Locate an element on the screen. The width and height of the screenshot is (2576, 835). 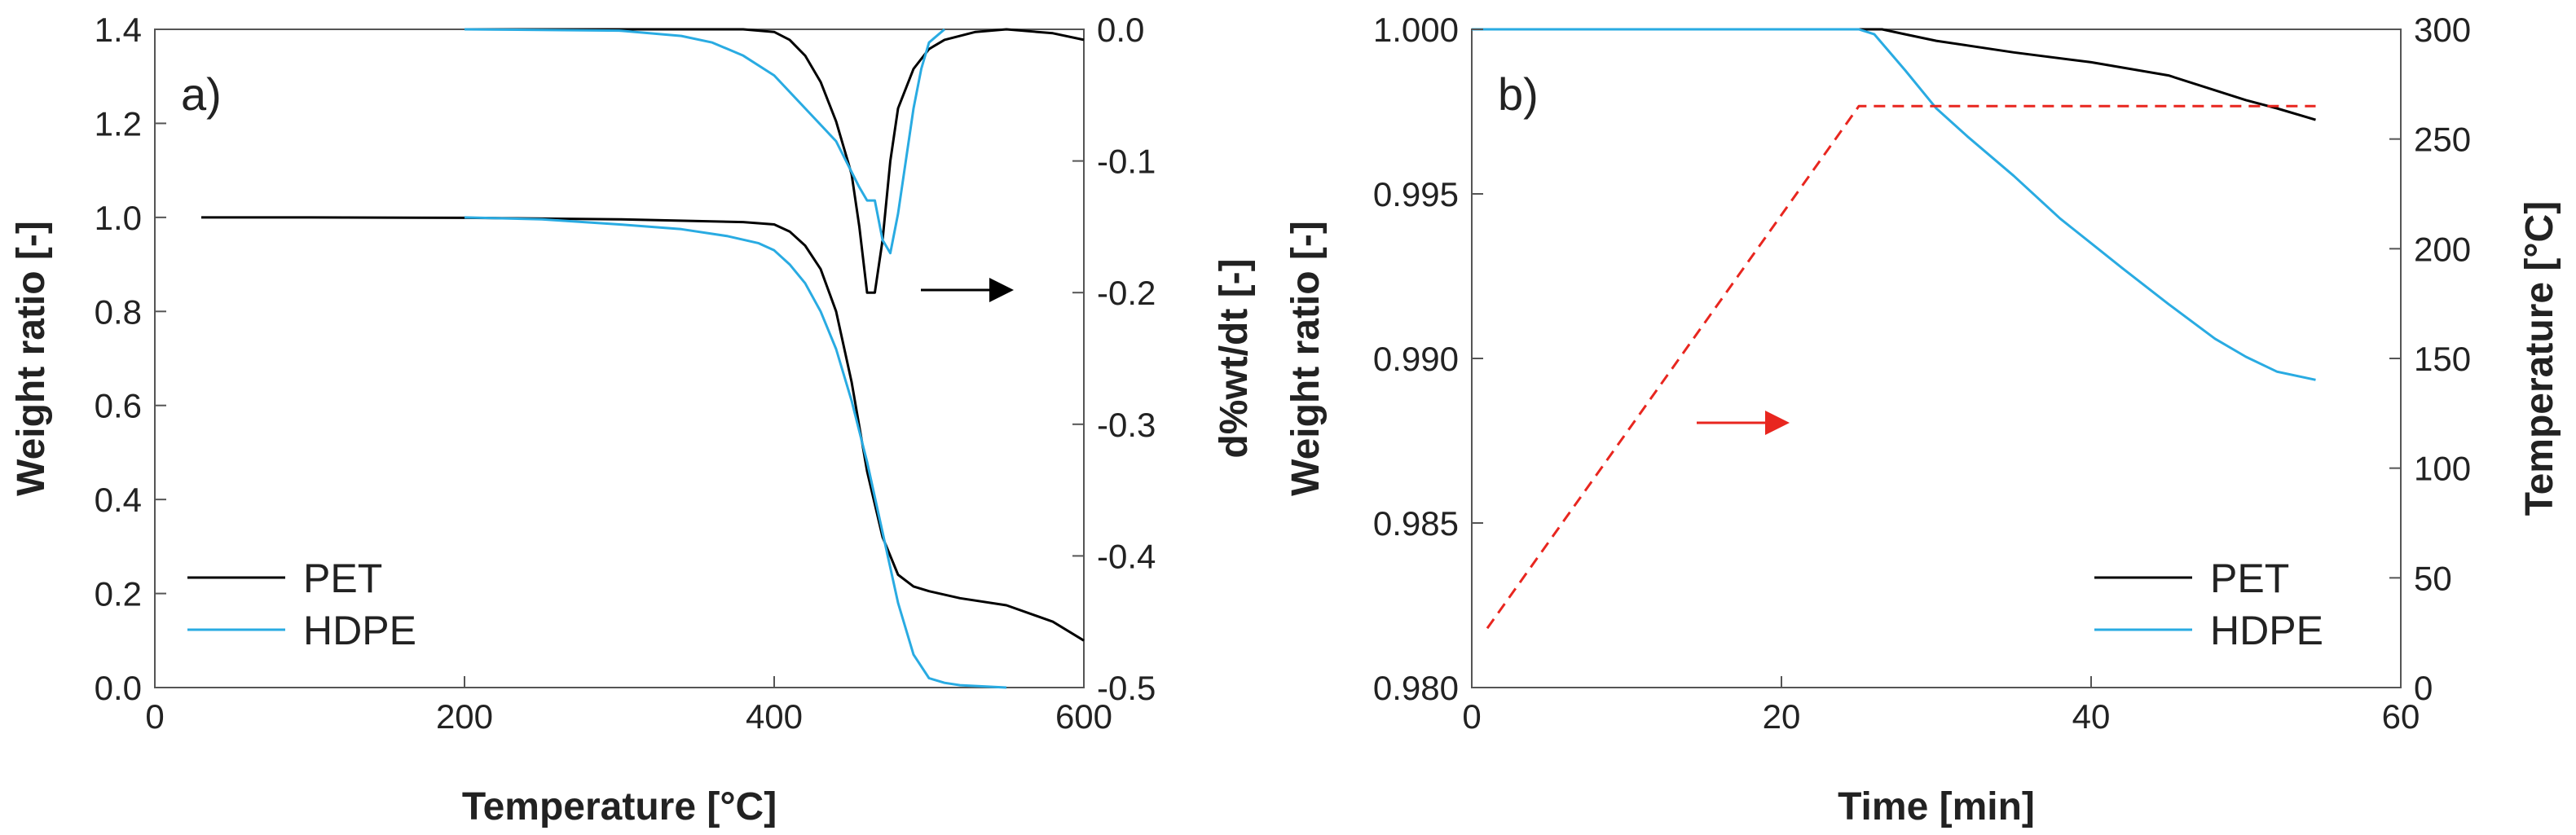
panel-b-label: b) is located at coordinates (1518, 94).